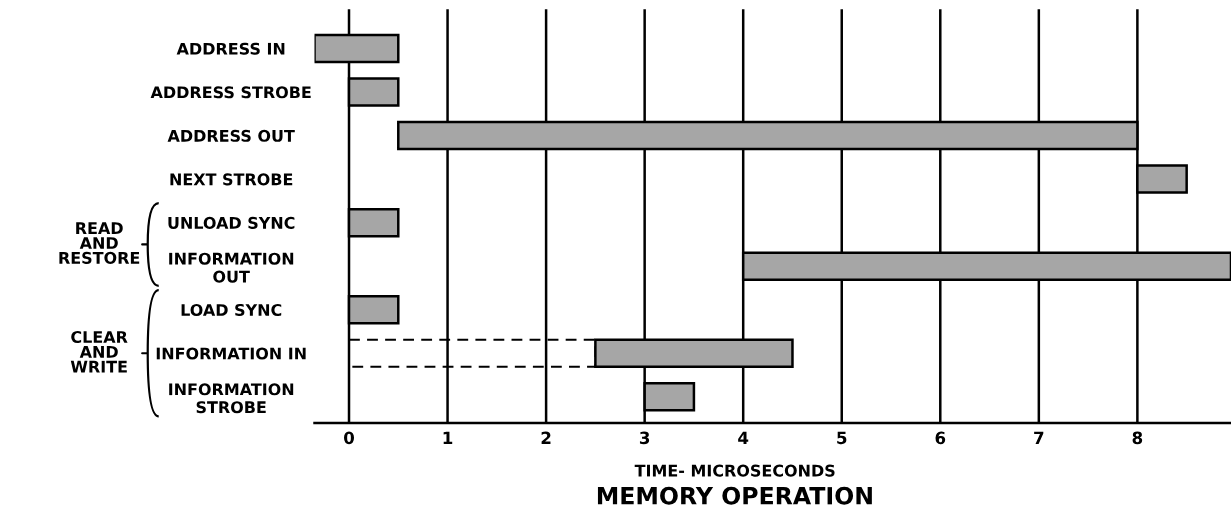 This screenshot has width=1231, height=517. What do you see at coordinates (546, 437) in the screenshot?
I see `x-tick-label: 2` at bounding box center [546, 437].